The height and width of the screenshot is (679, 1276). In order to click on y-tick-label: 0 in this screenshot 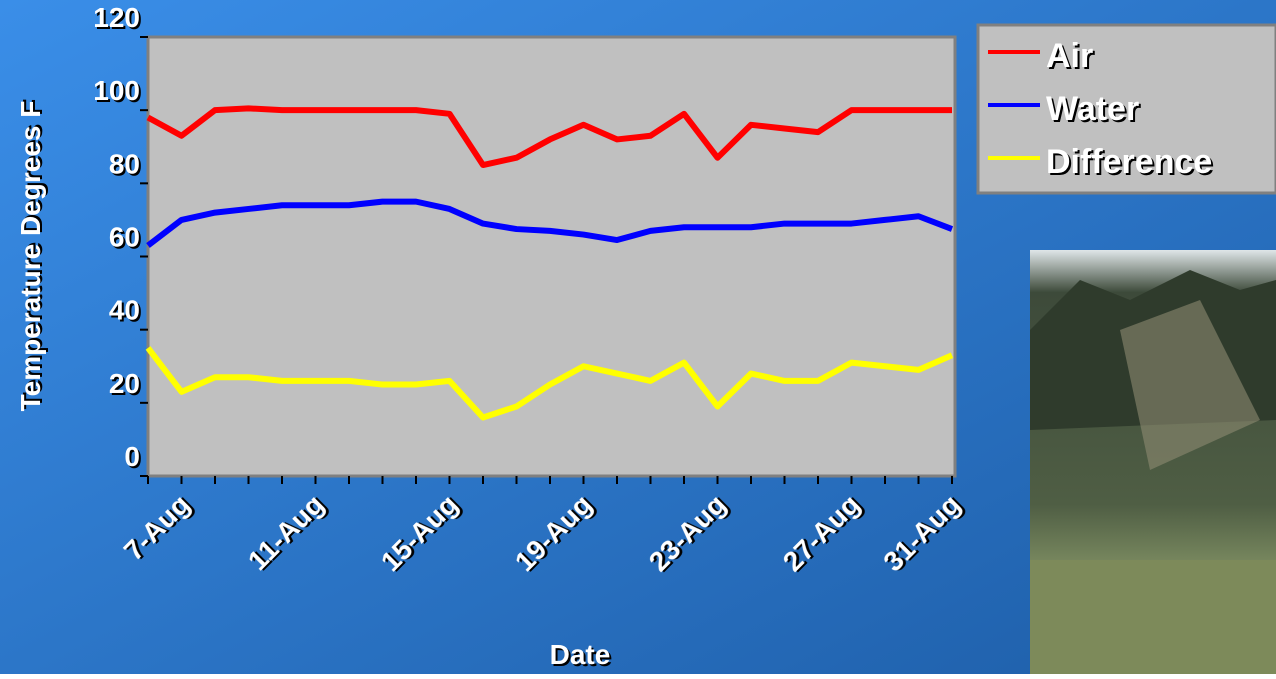, I will do `click(132, 456)`.